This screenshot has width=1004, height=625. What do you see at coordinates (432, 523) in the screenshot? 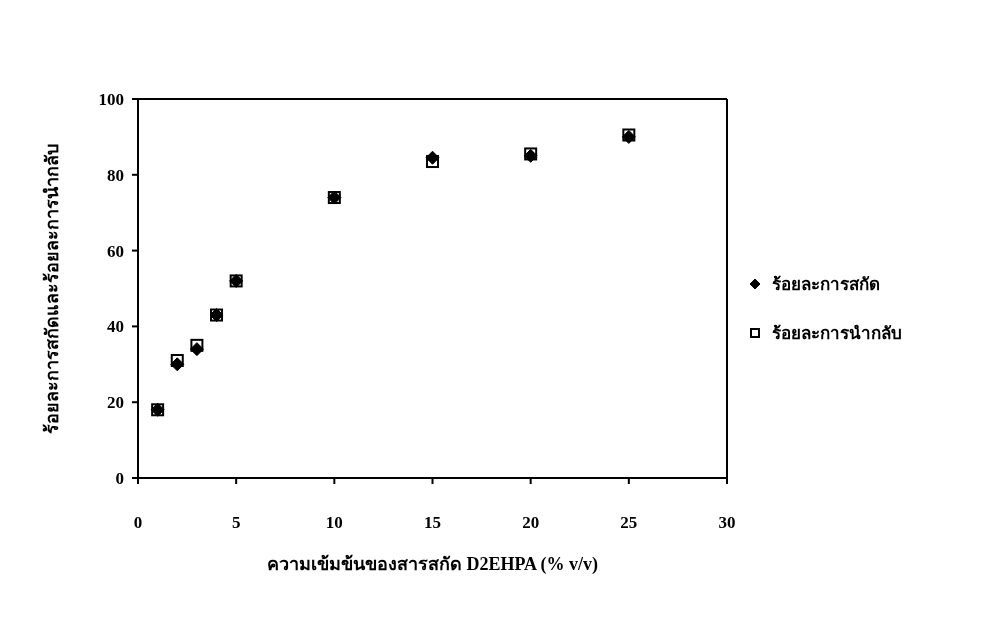
I see `x-tick-label: 15` at bounding box center [432, 523].